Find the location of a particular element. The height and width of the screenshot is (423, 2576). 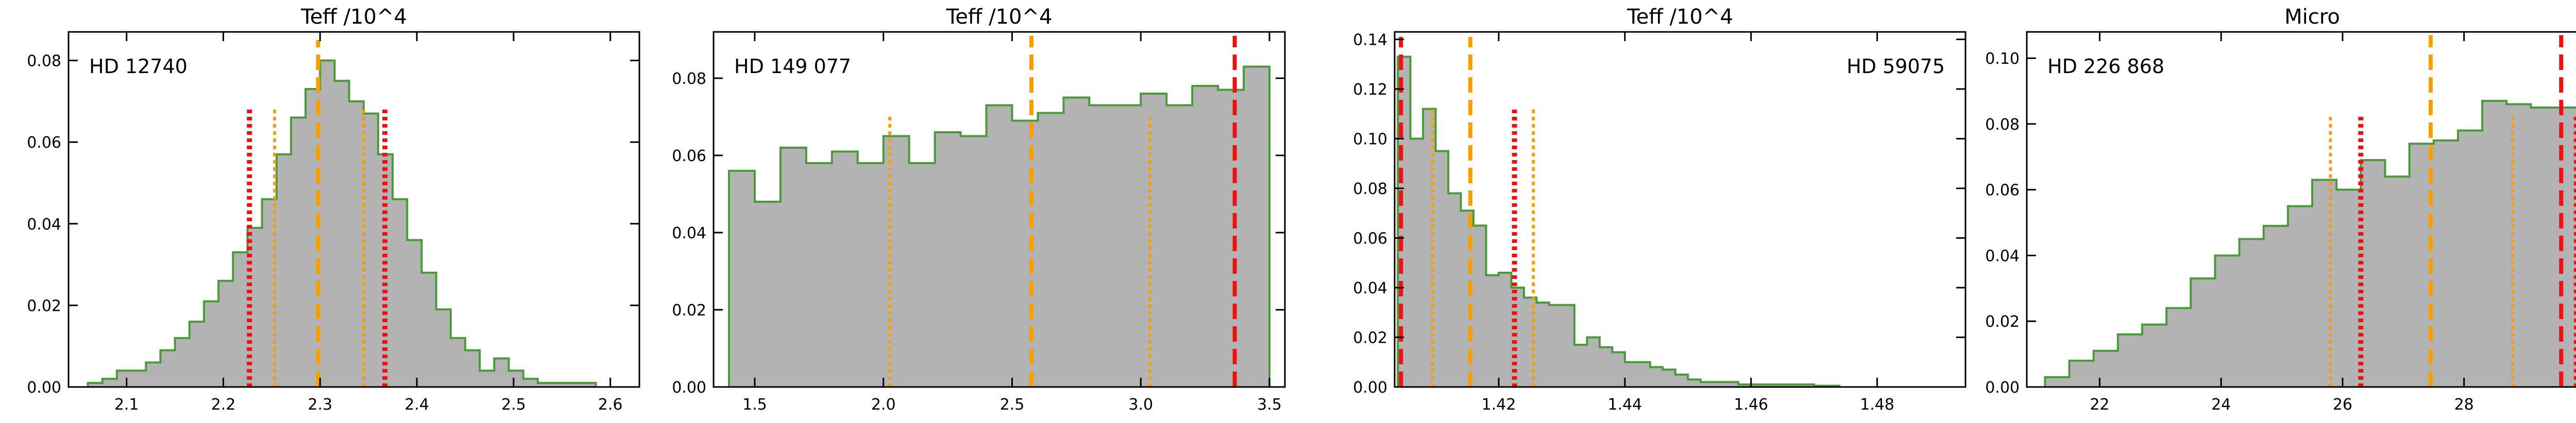

x-tick-label: 1.5 is located at coordinates (754, 405).